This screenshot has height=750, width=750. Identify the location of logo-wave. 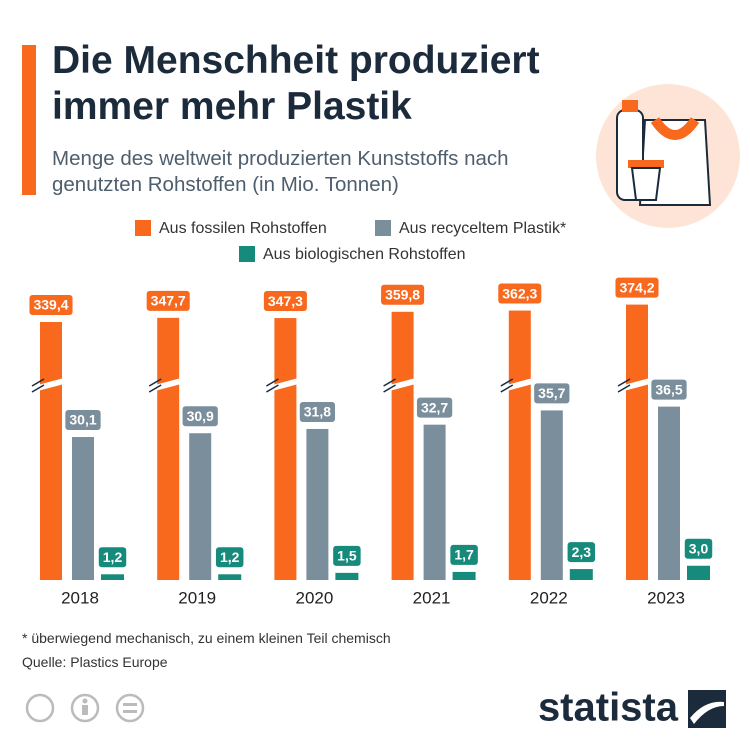
(707, 712).